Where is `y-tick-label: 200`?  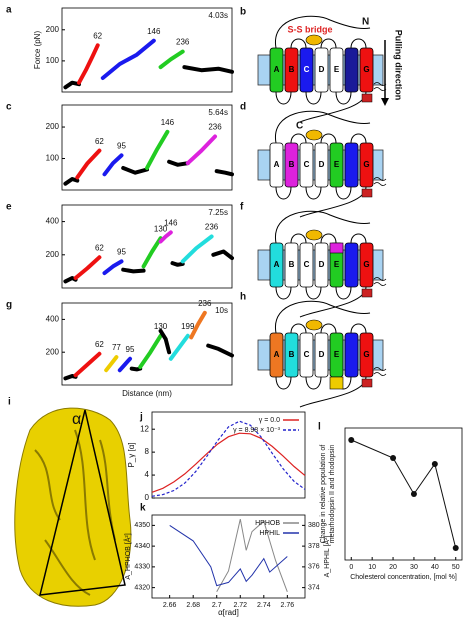 y-tick-label: 200 is located at coordinates (53, 29).